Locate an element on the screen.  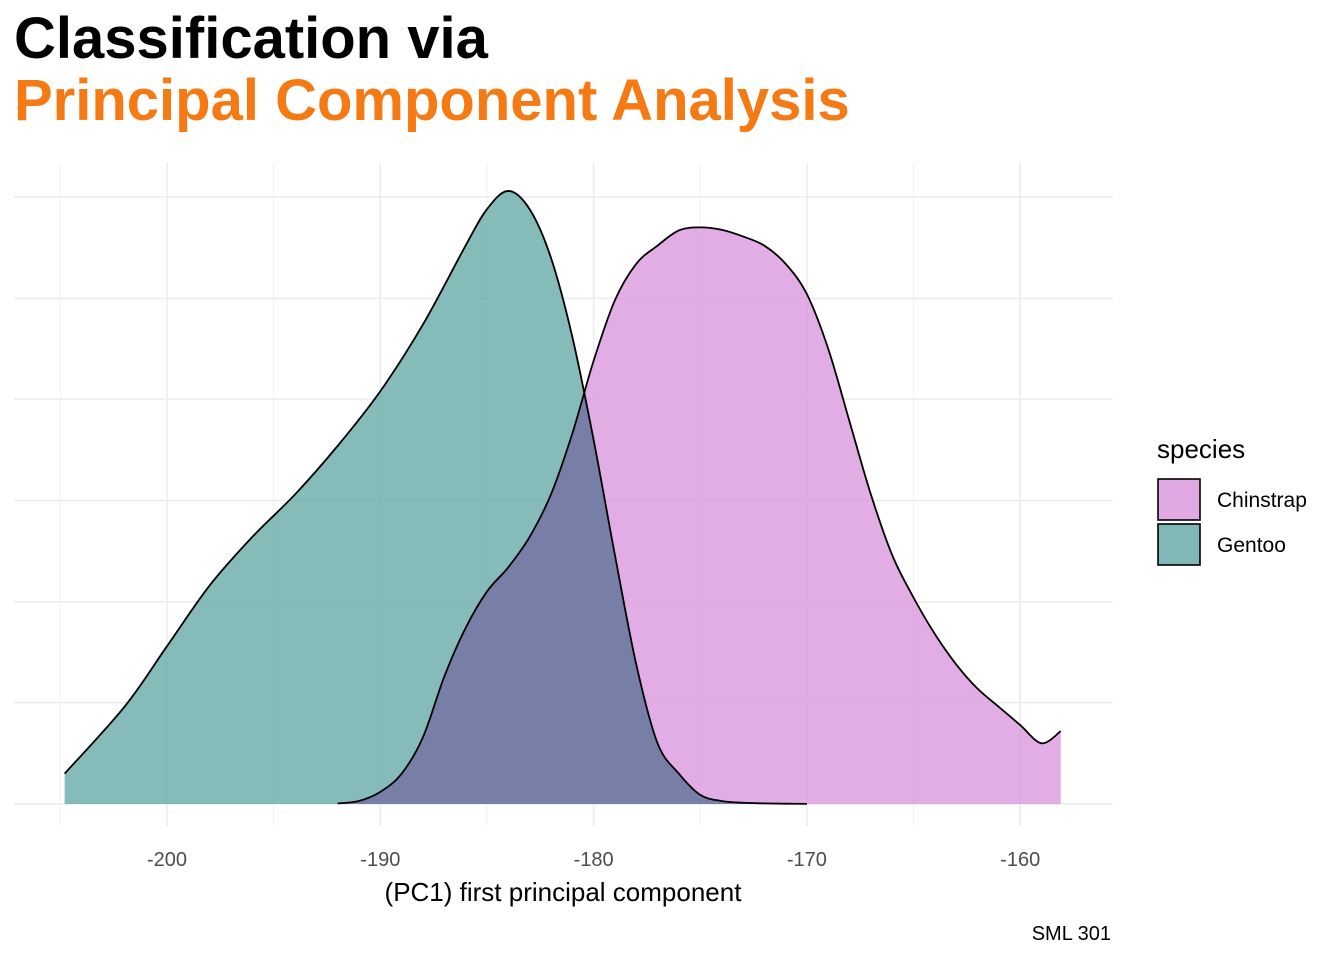
legend: species Chinstrap Gentoo is located at coordinates (1232, 500).